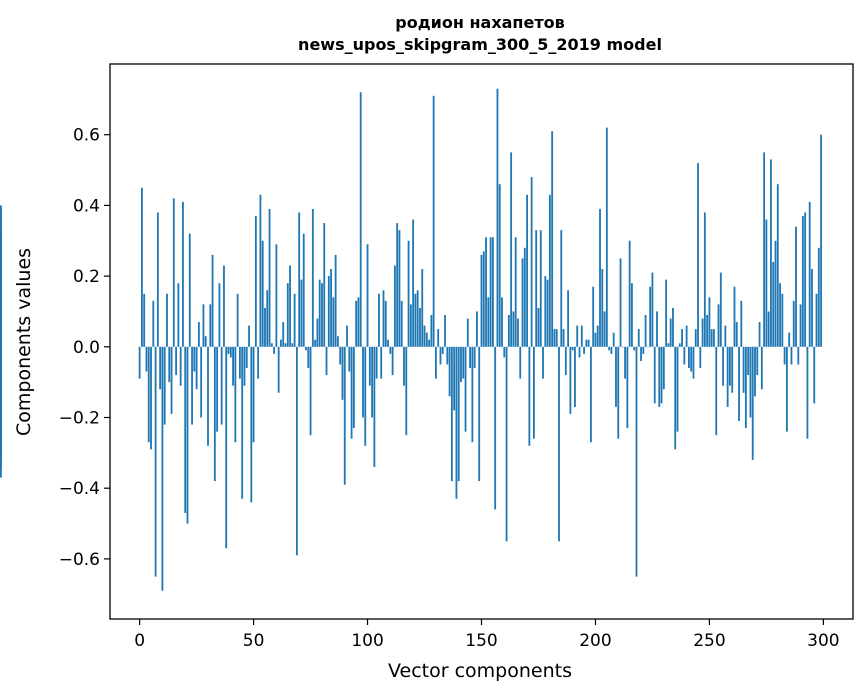  Describe the element at coordinates (86, 206) in the screenshot. I see `y-tick-label: 0.4` at that location.